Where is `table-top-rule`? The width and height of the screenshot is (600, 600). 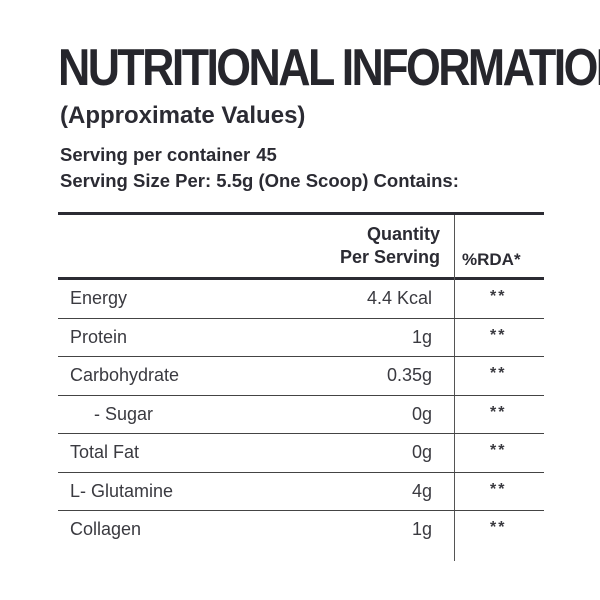
table-top-rule is located at coordinates (301, 213).